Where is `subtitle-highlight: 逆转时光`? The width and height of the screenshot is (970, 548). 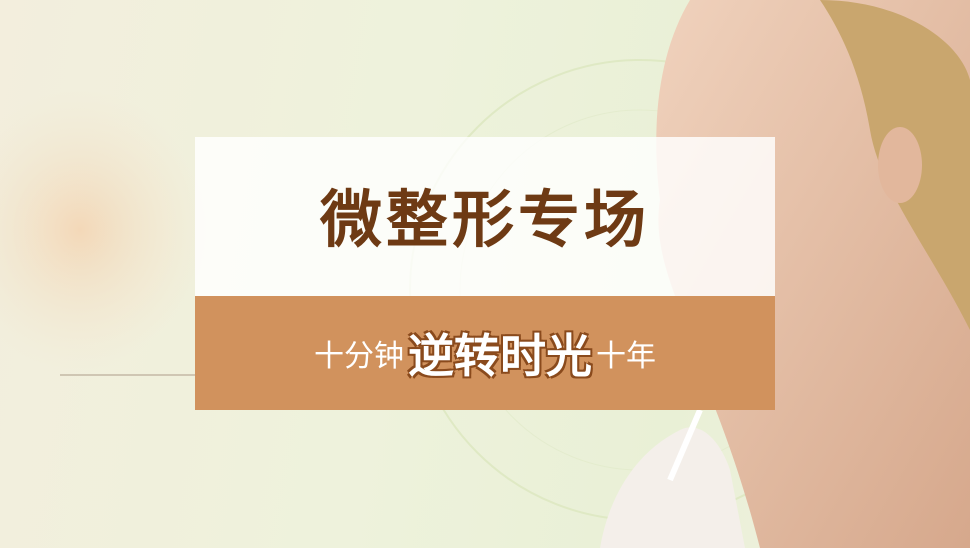 subtitle-highlight: 逆转时光 is located at coordinates (500, 356).